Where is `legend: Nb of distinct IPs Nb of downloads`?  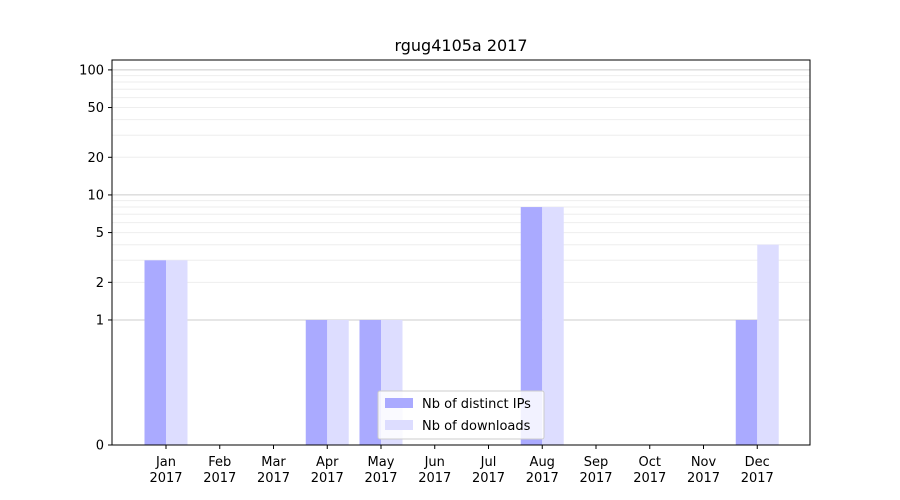 legend: Nb of distinct IPs Nb of downloads is located at coordinates (461, 415).